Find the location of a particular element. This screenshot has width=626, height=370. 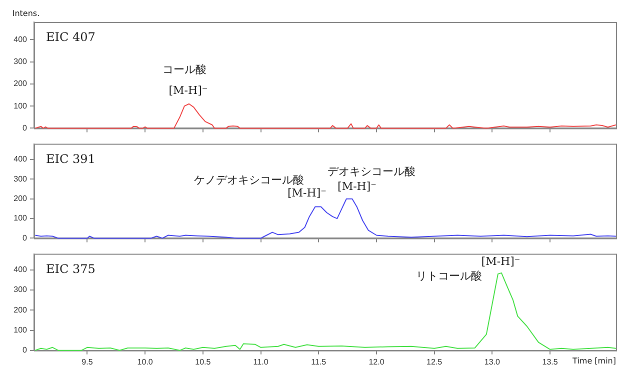

x-tick-label: 12.0 is located at coordinates (376, 361).